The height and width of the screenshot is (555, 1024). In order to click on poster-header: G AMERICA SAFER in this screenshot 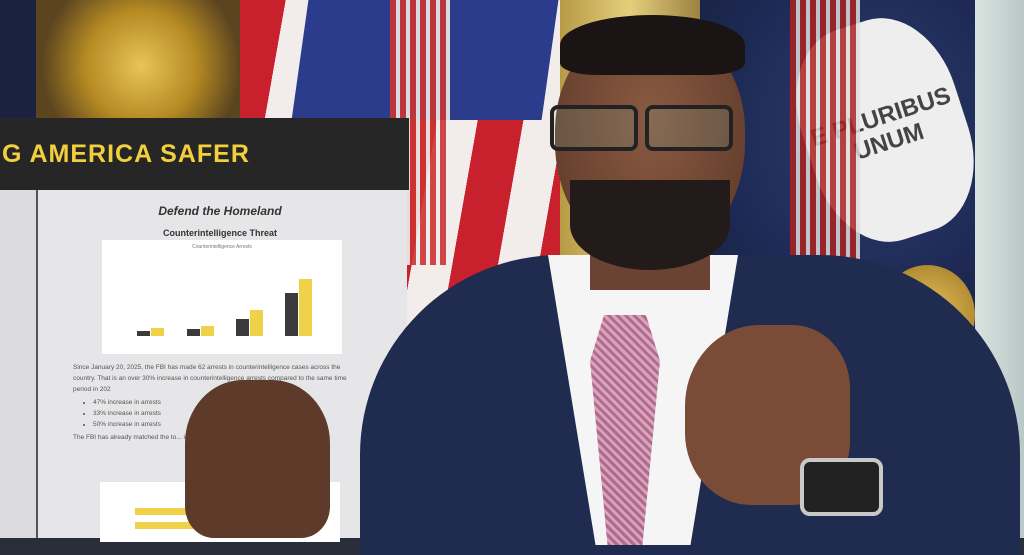, I will do `click(204, 154)`.